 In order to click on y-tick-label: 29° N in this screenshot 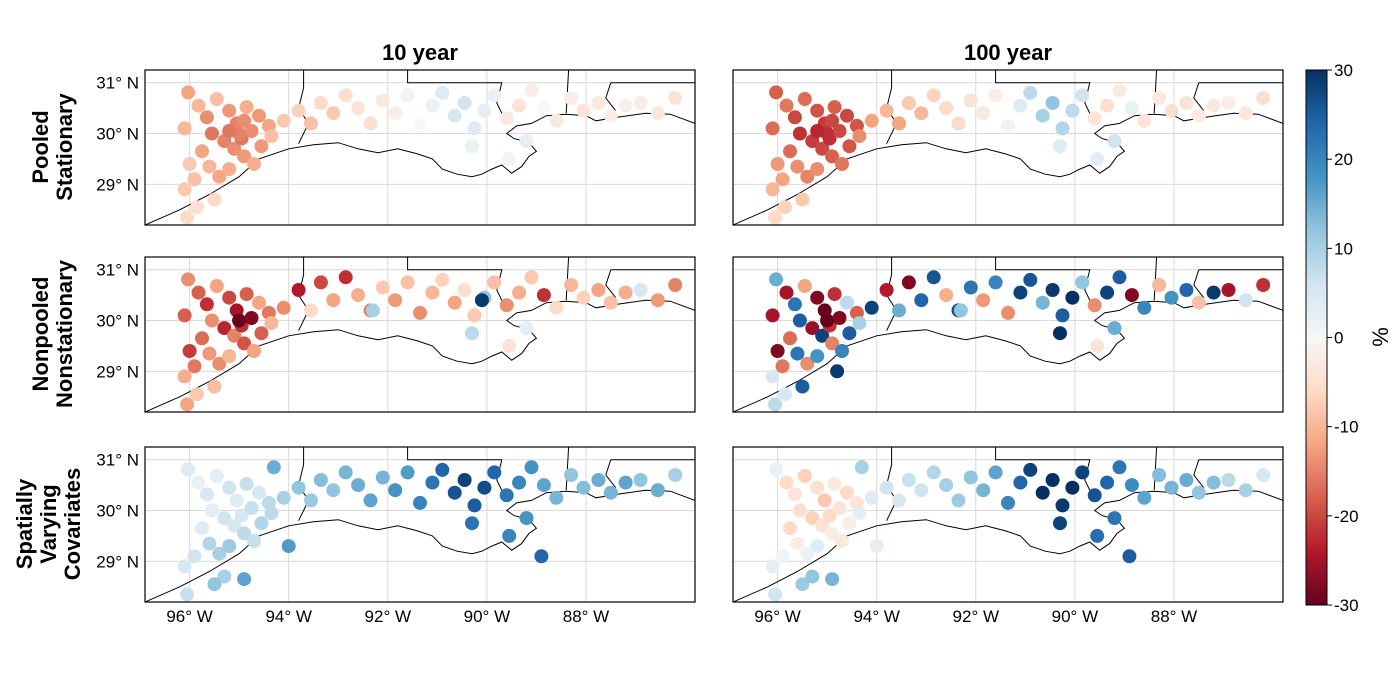, I will do `click(117, 561)`.